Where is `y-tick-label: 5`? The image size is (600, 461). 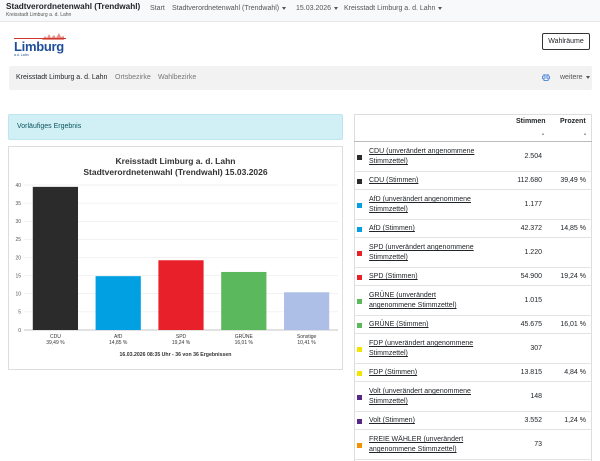 y-tick-label: 5 is located at coordinates (19, 313).